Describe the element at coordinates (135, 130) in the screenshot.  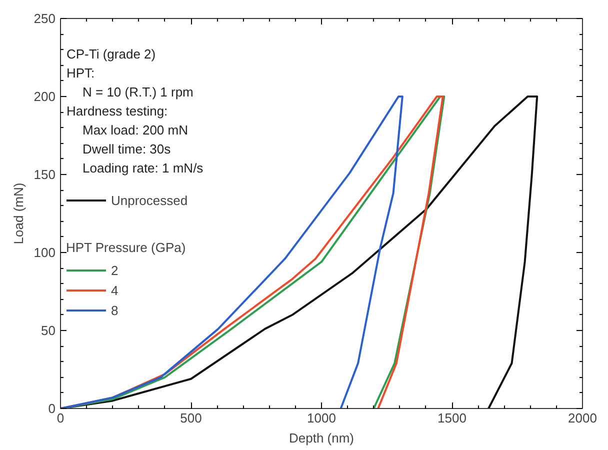
I see `annotation: Max load: 200 mN` at that location.